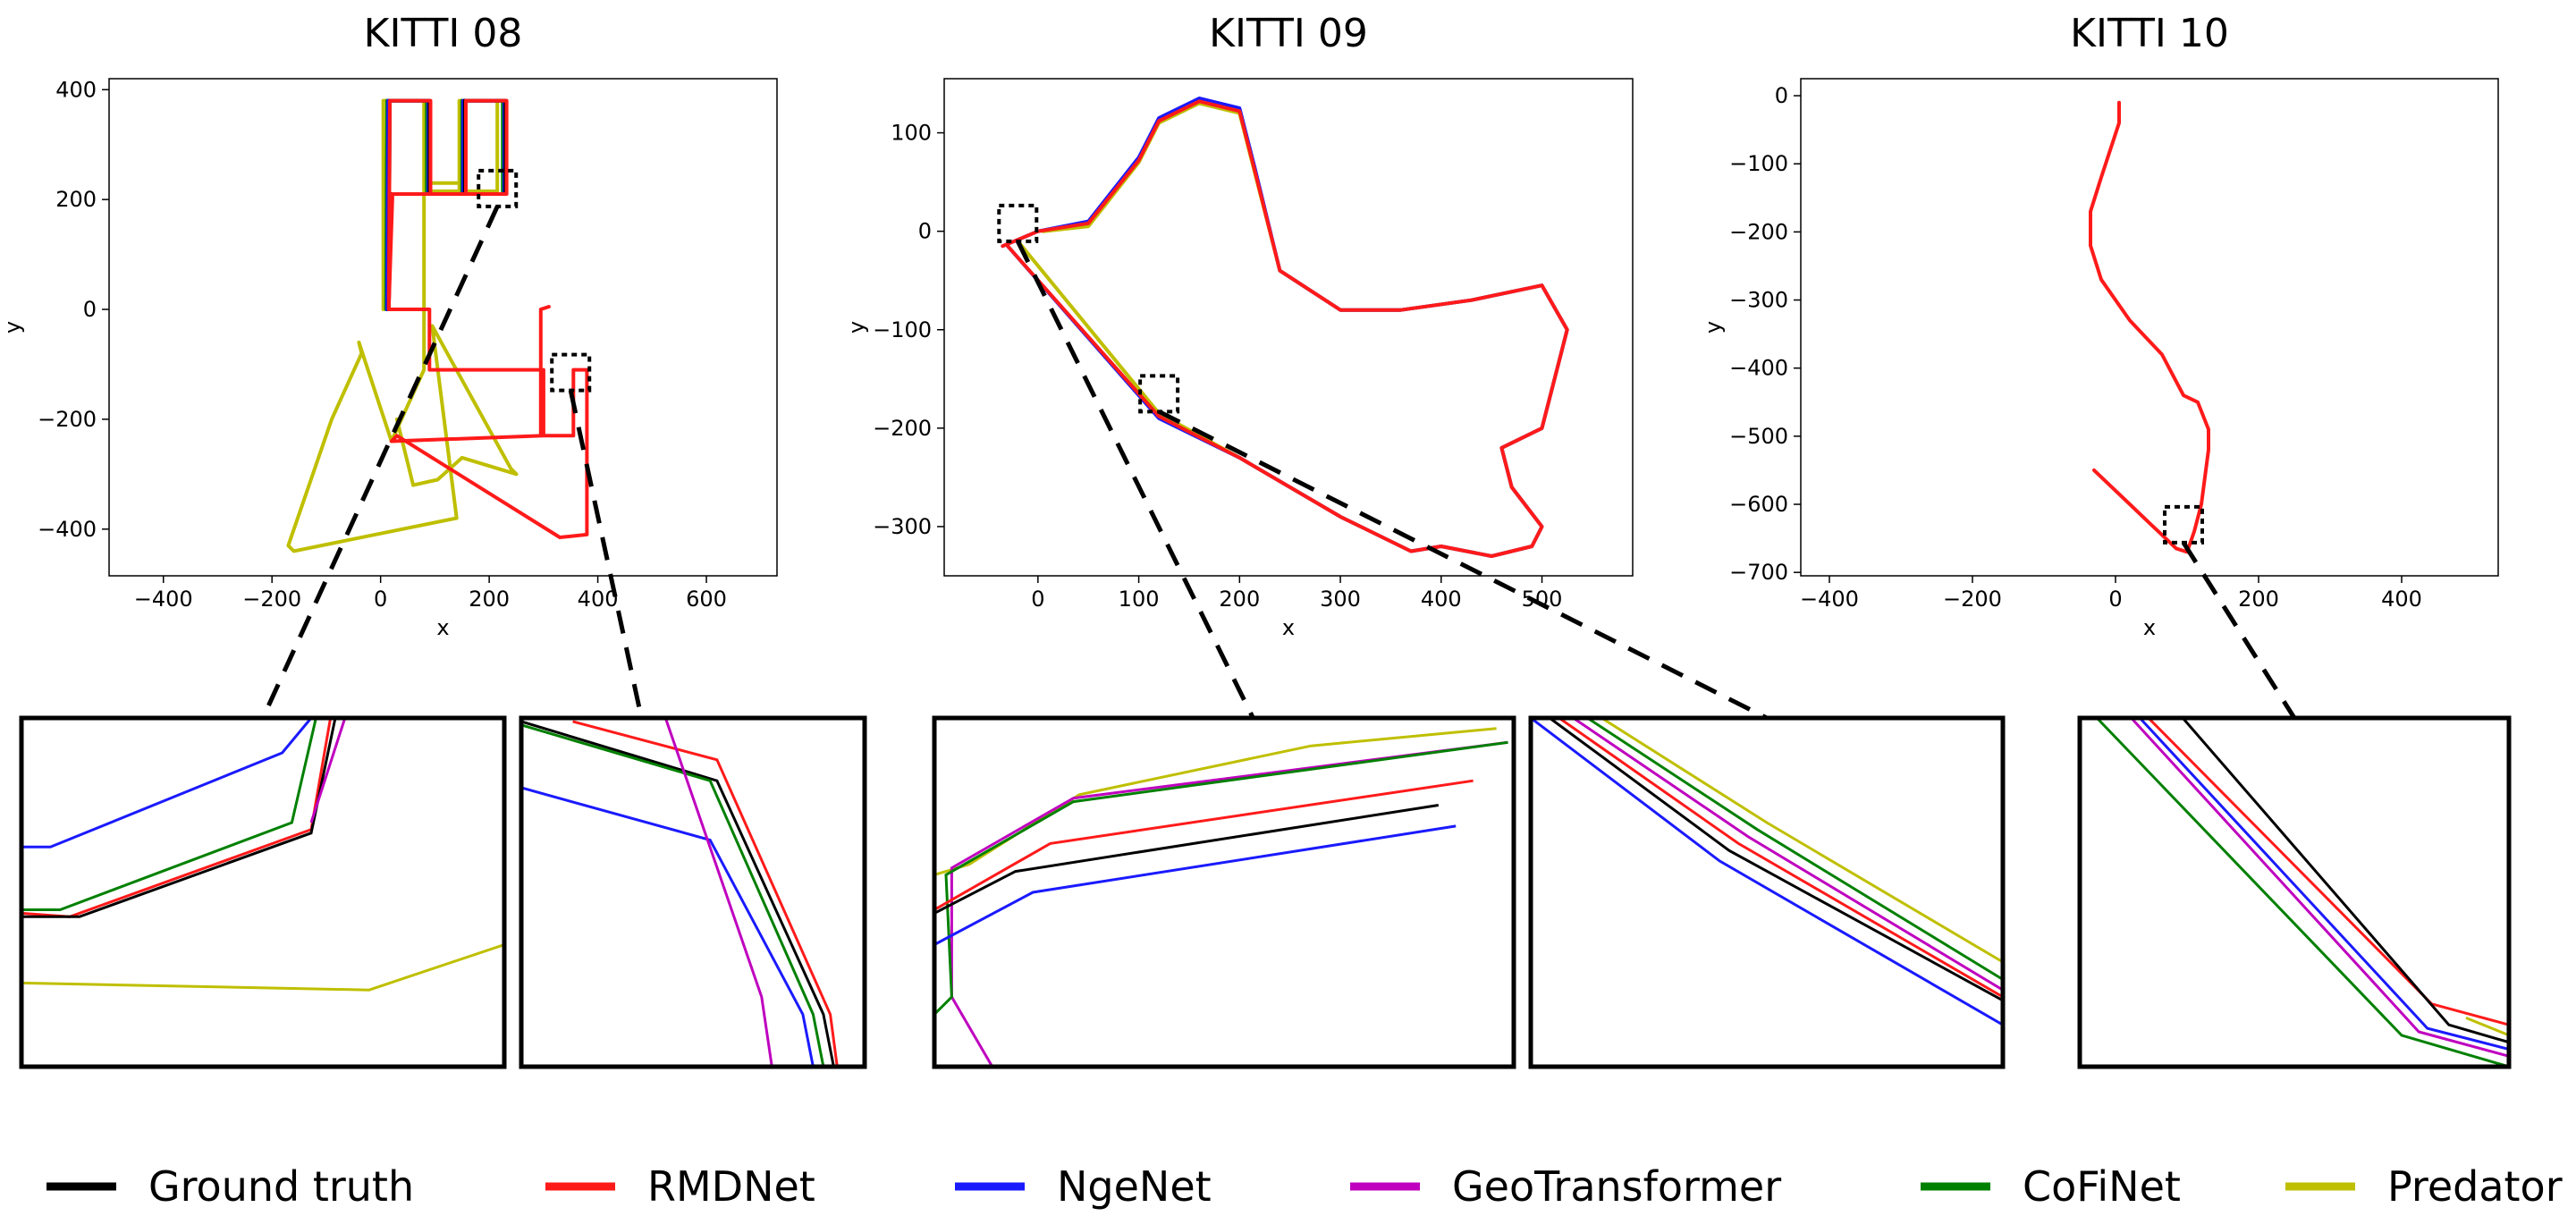  What do you see at coordinates (2102, 1187) in the screenshot?
I see `legend-label: CoFiNet` at bounding box center [2102, 1187].